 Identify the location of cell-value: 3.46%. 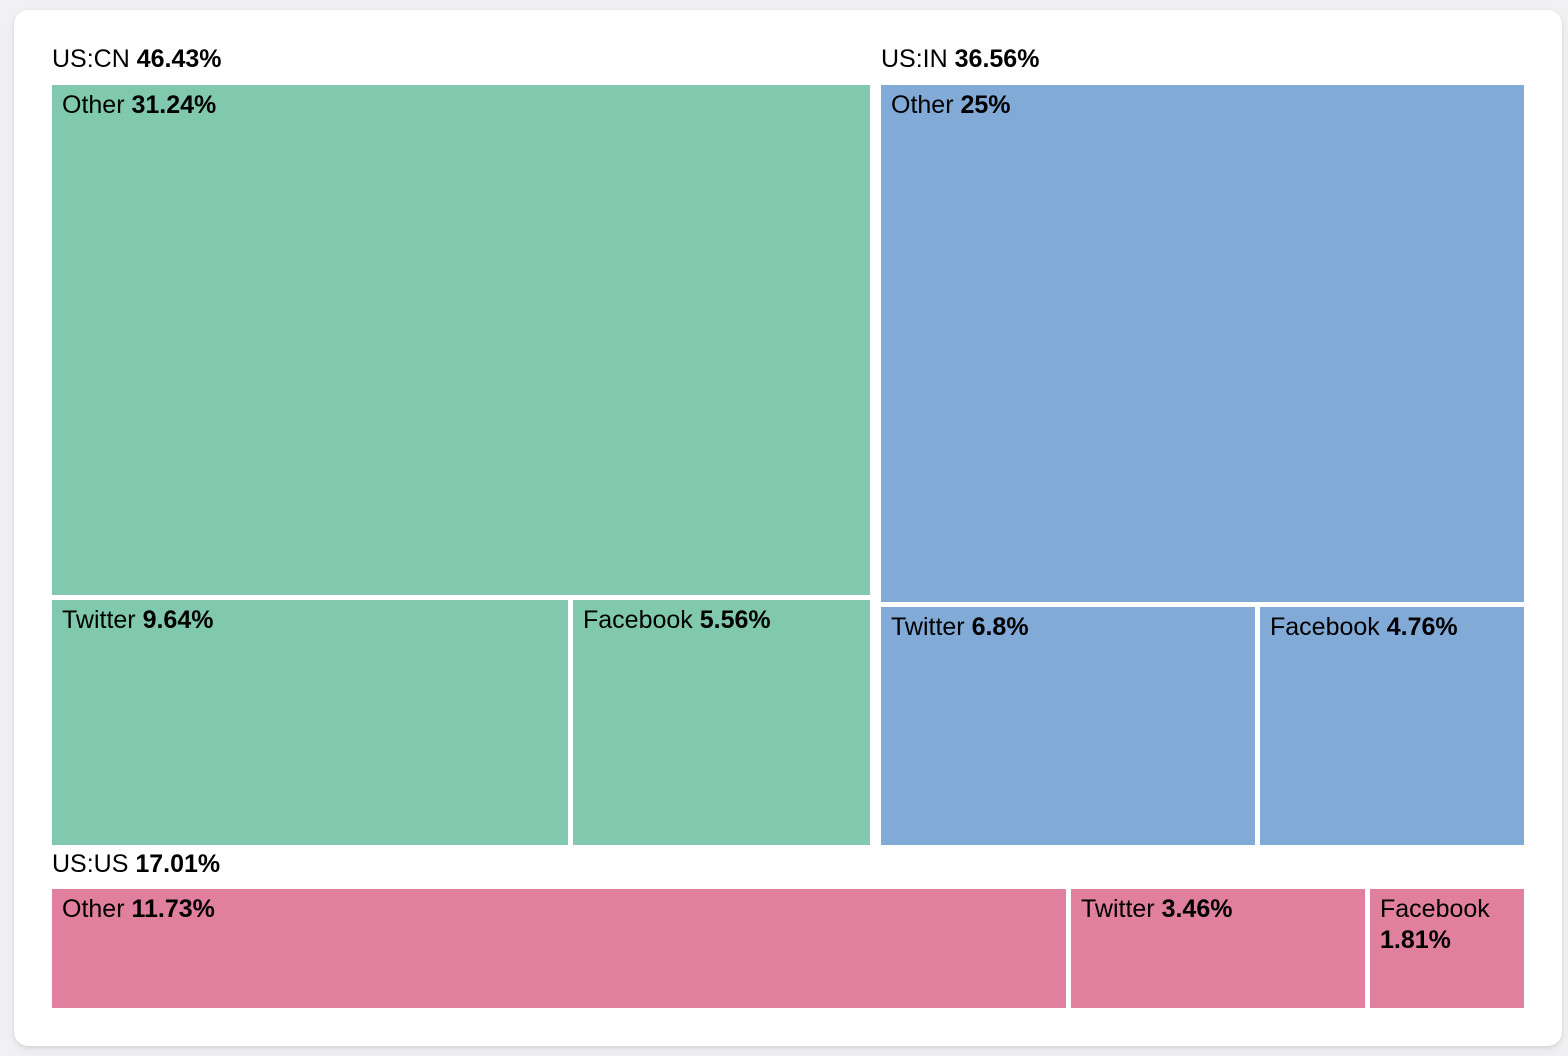
(1197, 909).